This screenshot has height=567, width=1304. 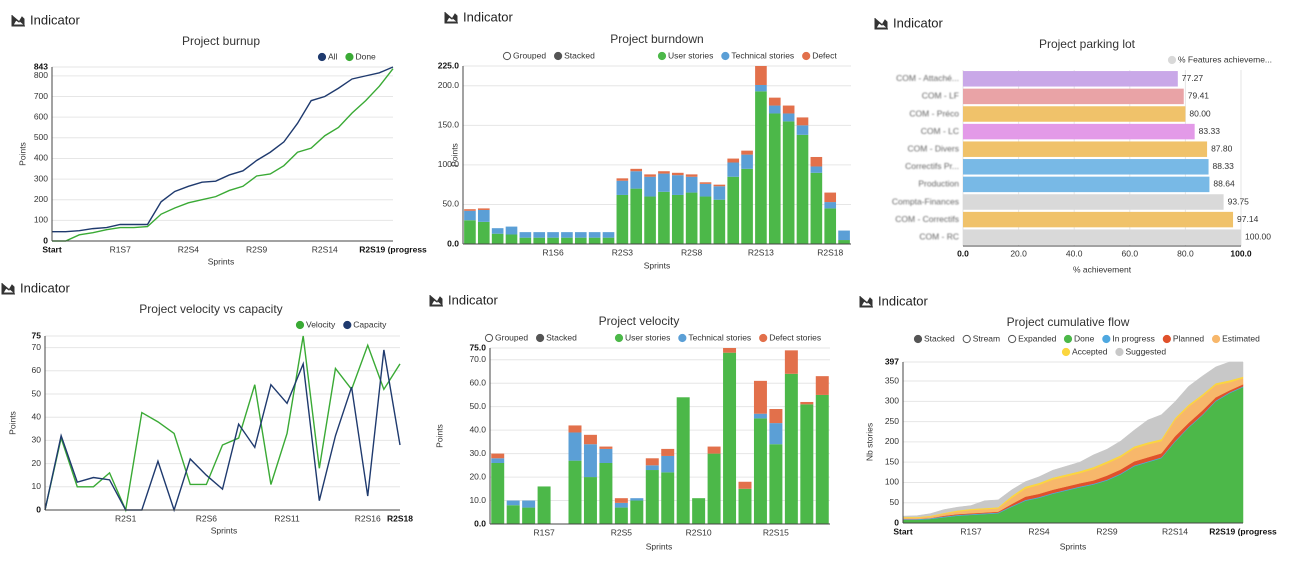 What do you see at coordinates (325, 249) in the screenshot?
I see `x-tick-label: R2S14` at bounding box center [325, 249].